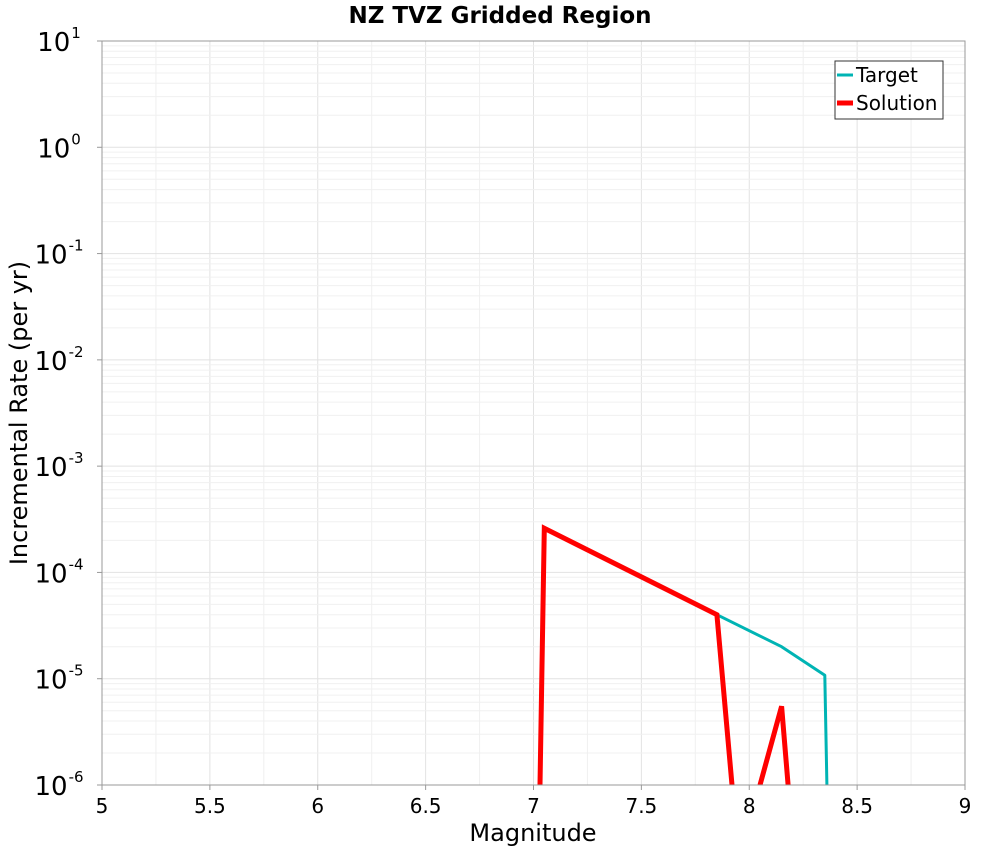 The width and height of the screenshot is (1000, 850). I want to click on x-tick-label: 7.5, so click(641, 806).